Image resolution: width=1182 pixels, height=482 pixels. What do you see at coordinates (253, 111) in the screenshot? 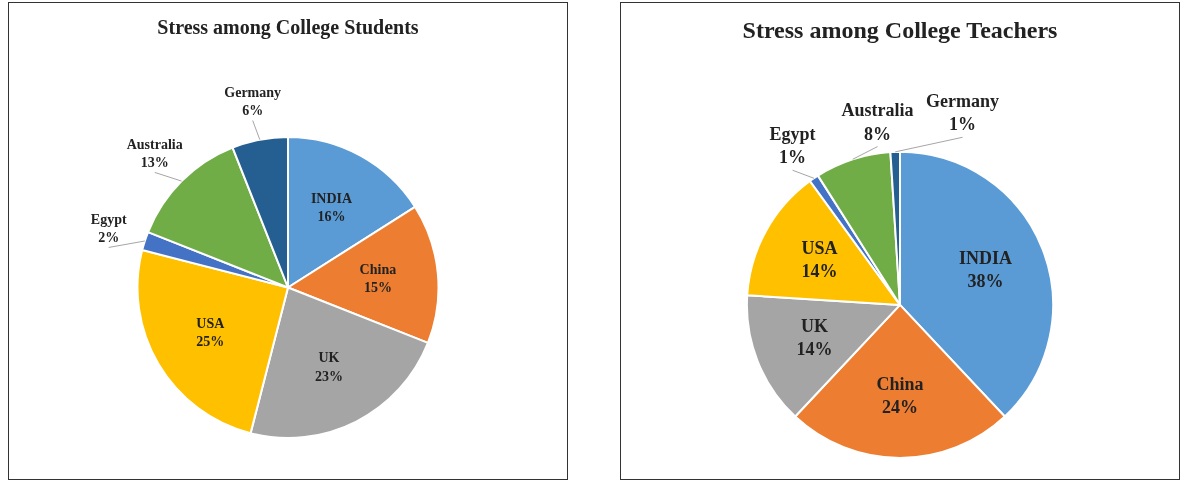
I see `data-label: 6%` at bounding box center [253, 111].